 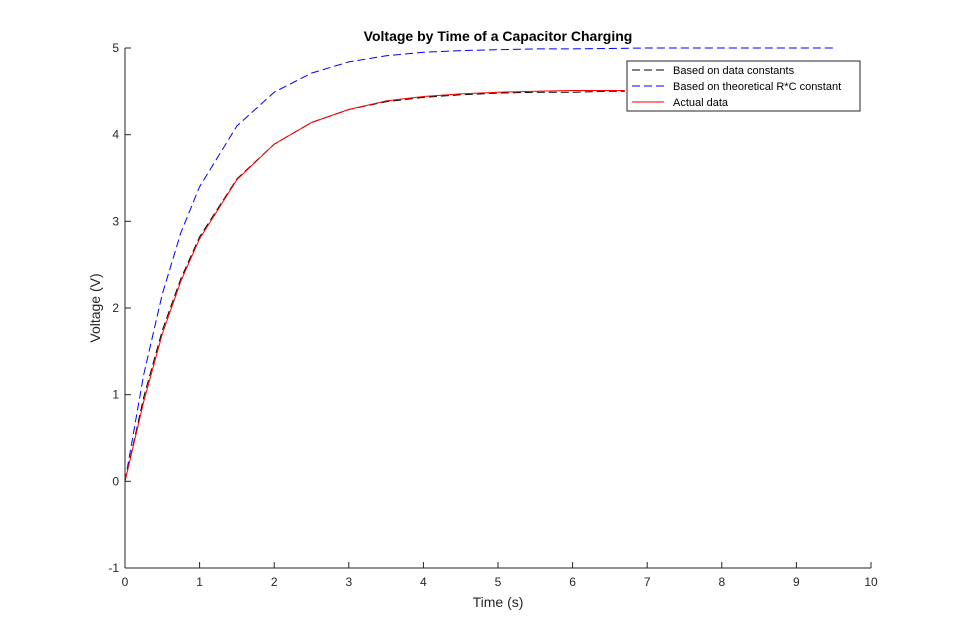 I want to click on x-tick-label-5: 5, so click(x=498, y=582).